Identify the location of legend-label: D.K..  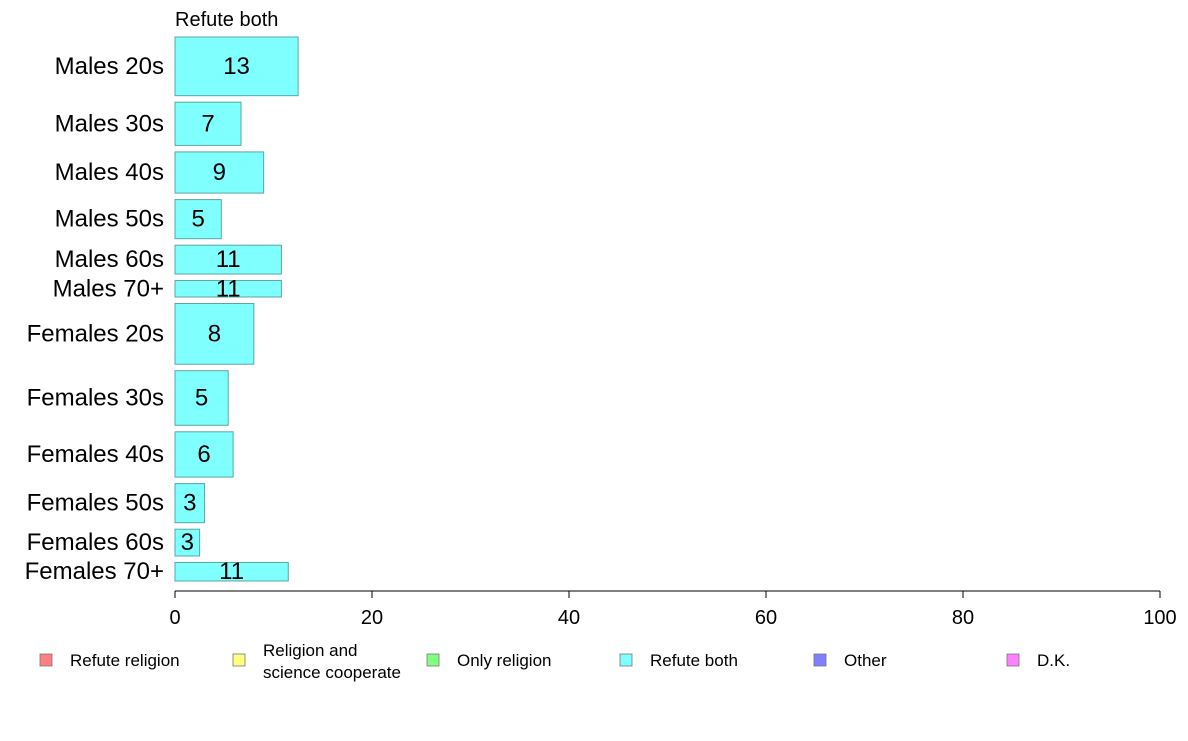
(1053, 660).